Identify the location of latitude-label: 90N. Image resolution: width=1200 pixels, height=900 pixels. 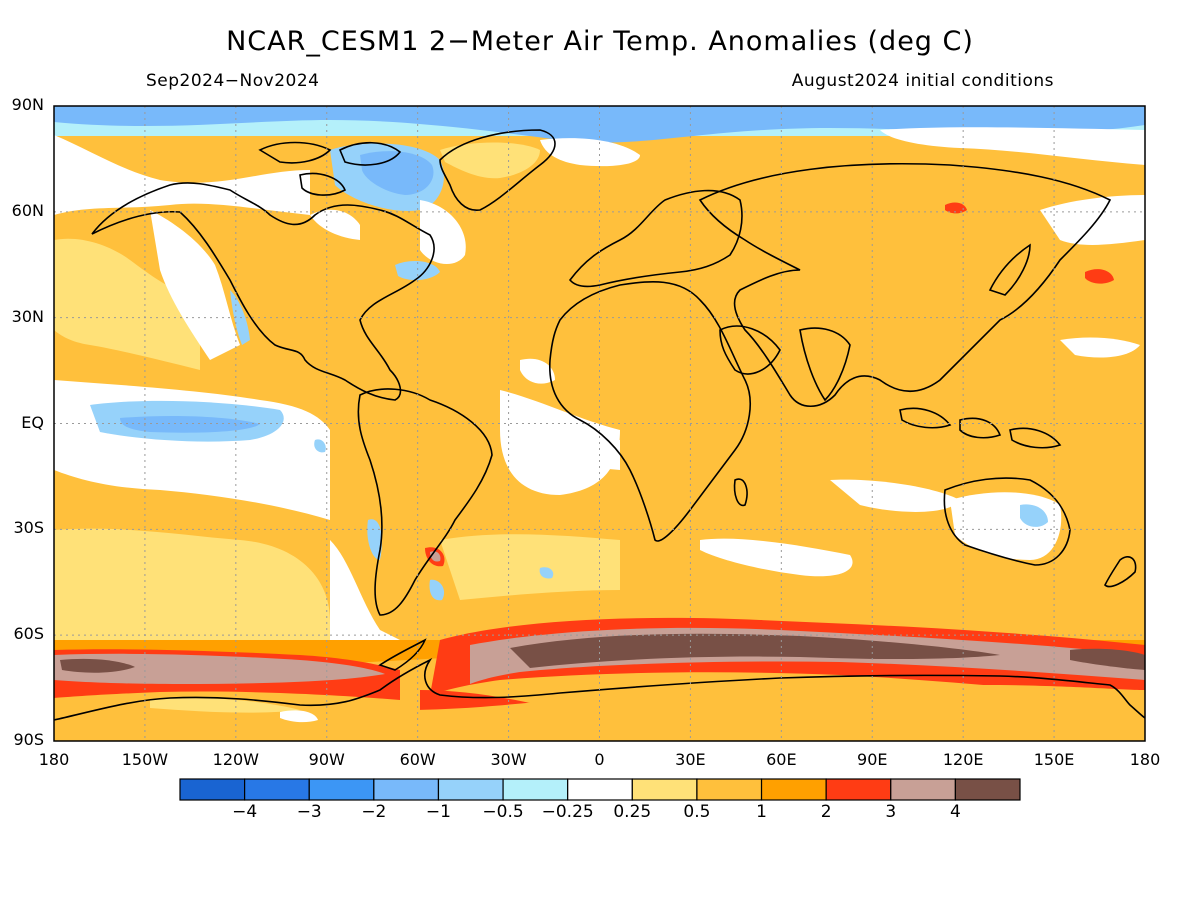
(27, 104).